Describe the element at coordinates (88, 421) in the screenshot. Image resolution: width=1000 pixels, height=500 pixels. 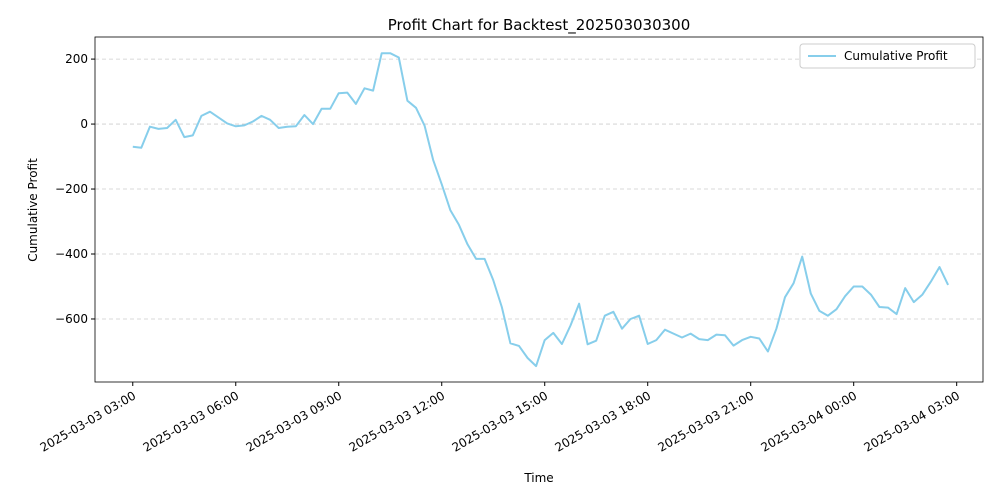
I see `x-tick-label: 2025-03-03 03:00` at that location.